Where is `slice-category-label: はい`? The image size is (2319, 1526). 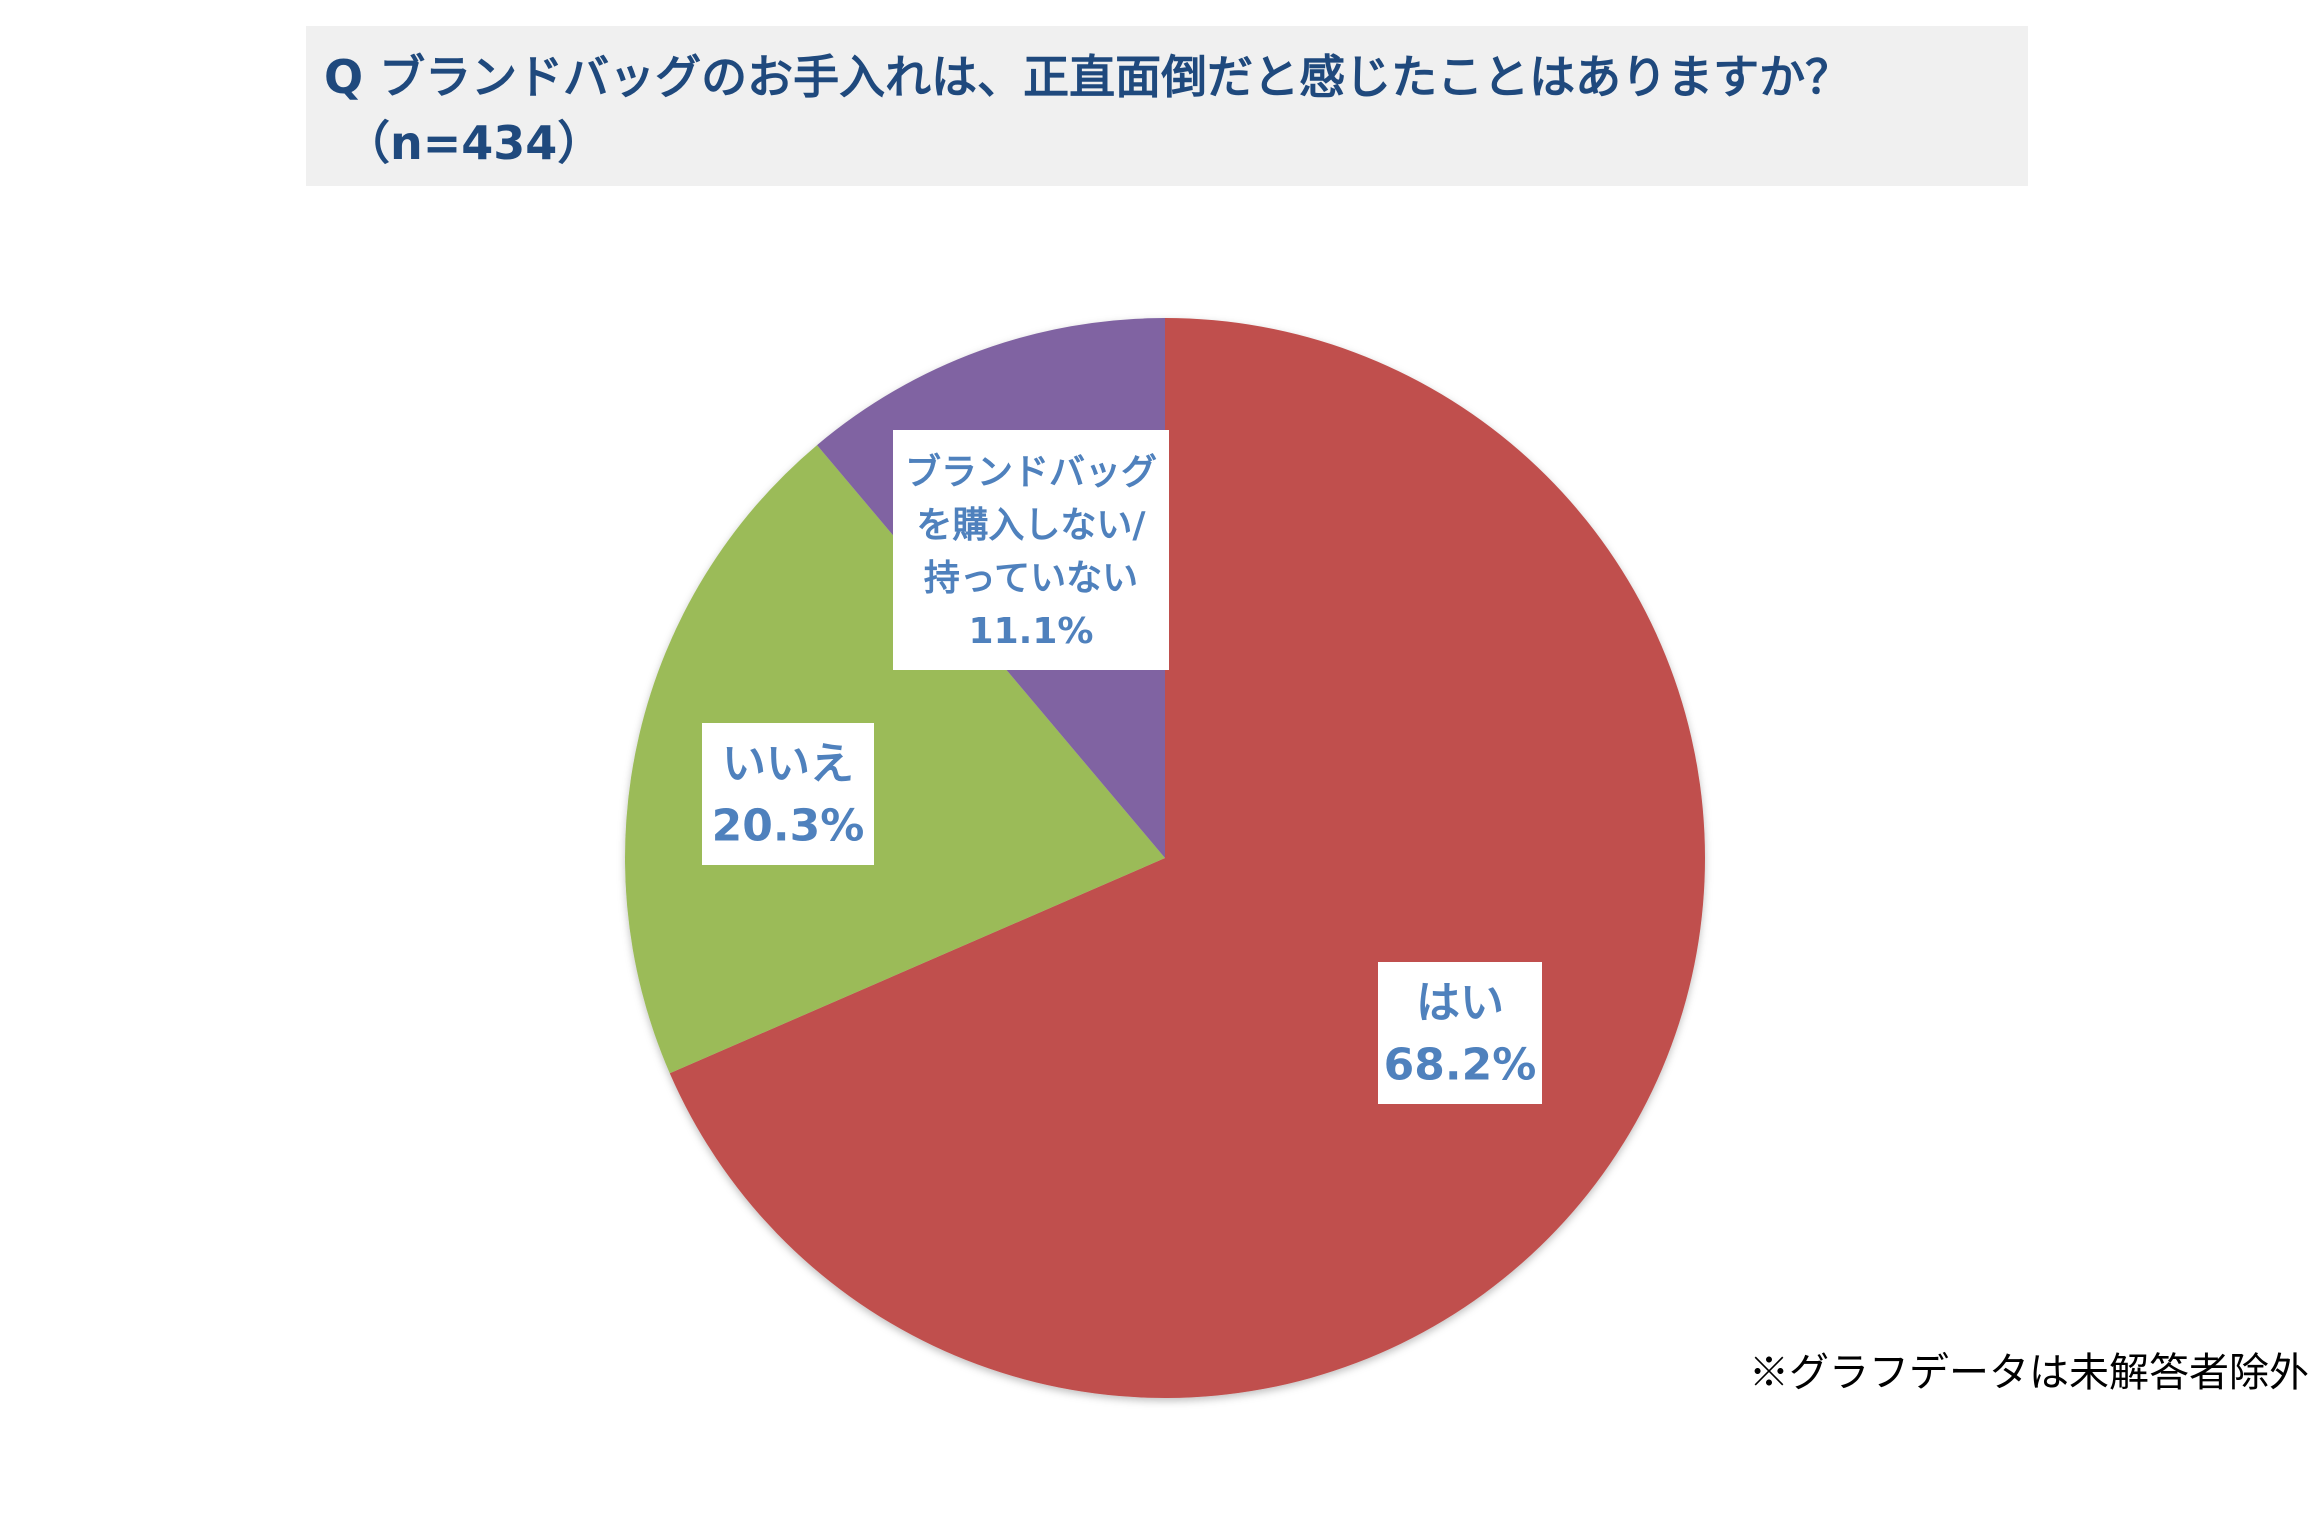
slice-category-label: はい is located at coordinates (1460, 1003).